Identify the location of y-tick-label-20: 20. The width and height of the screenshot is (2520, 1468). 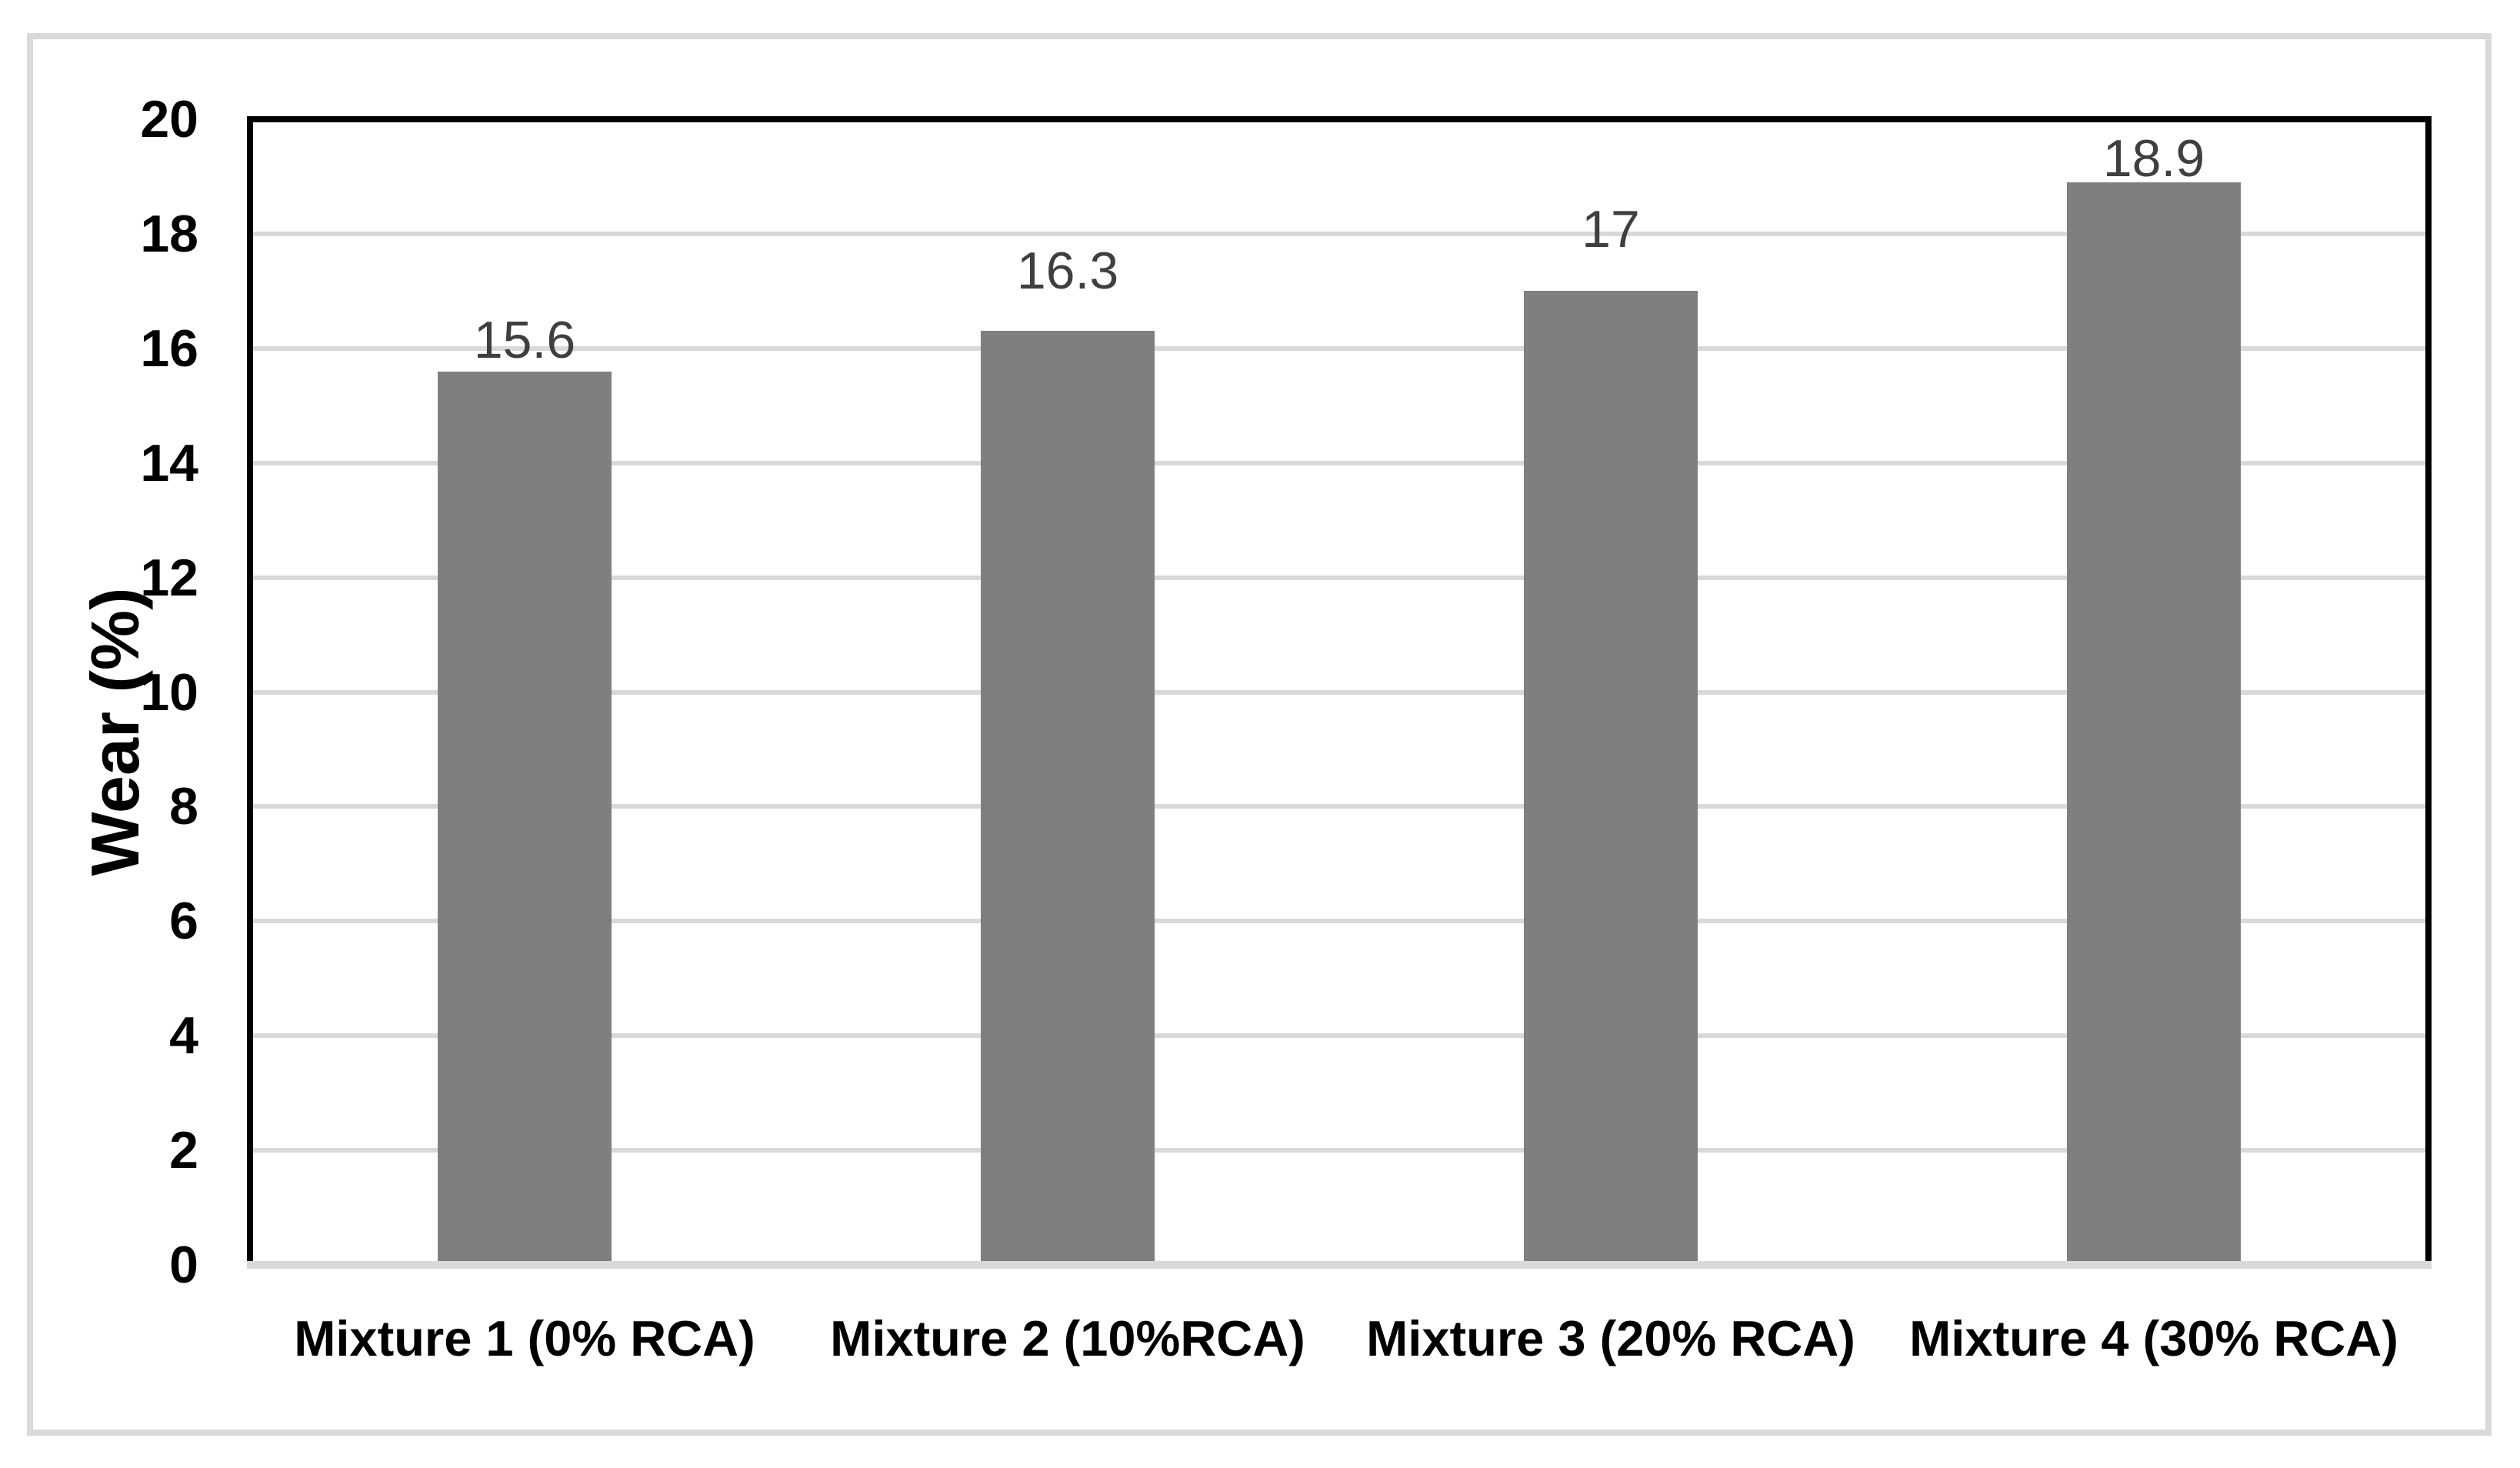
(169, 119).